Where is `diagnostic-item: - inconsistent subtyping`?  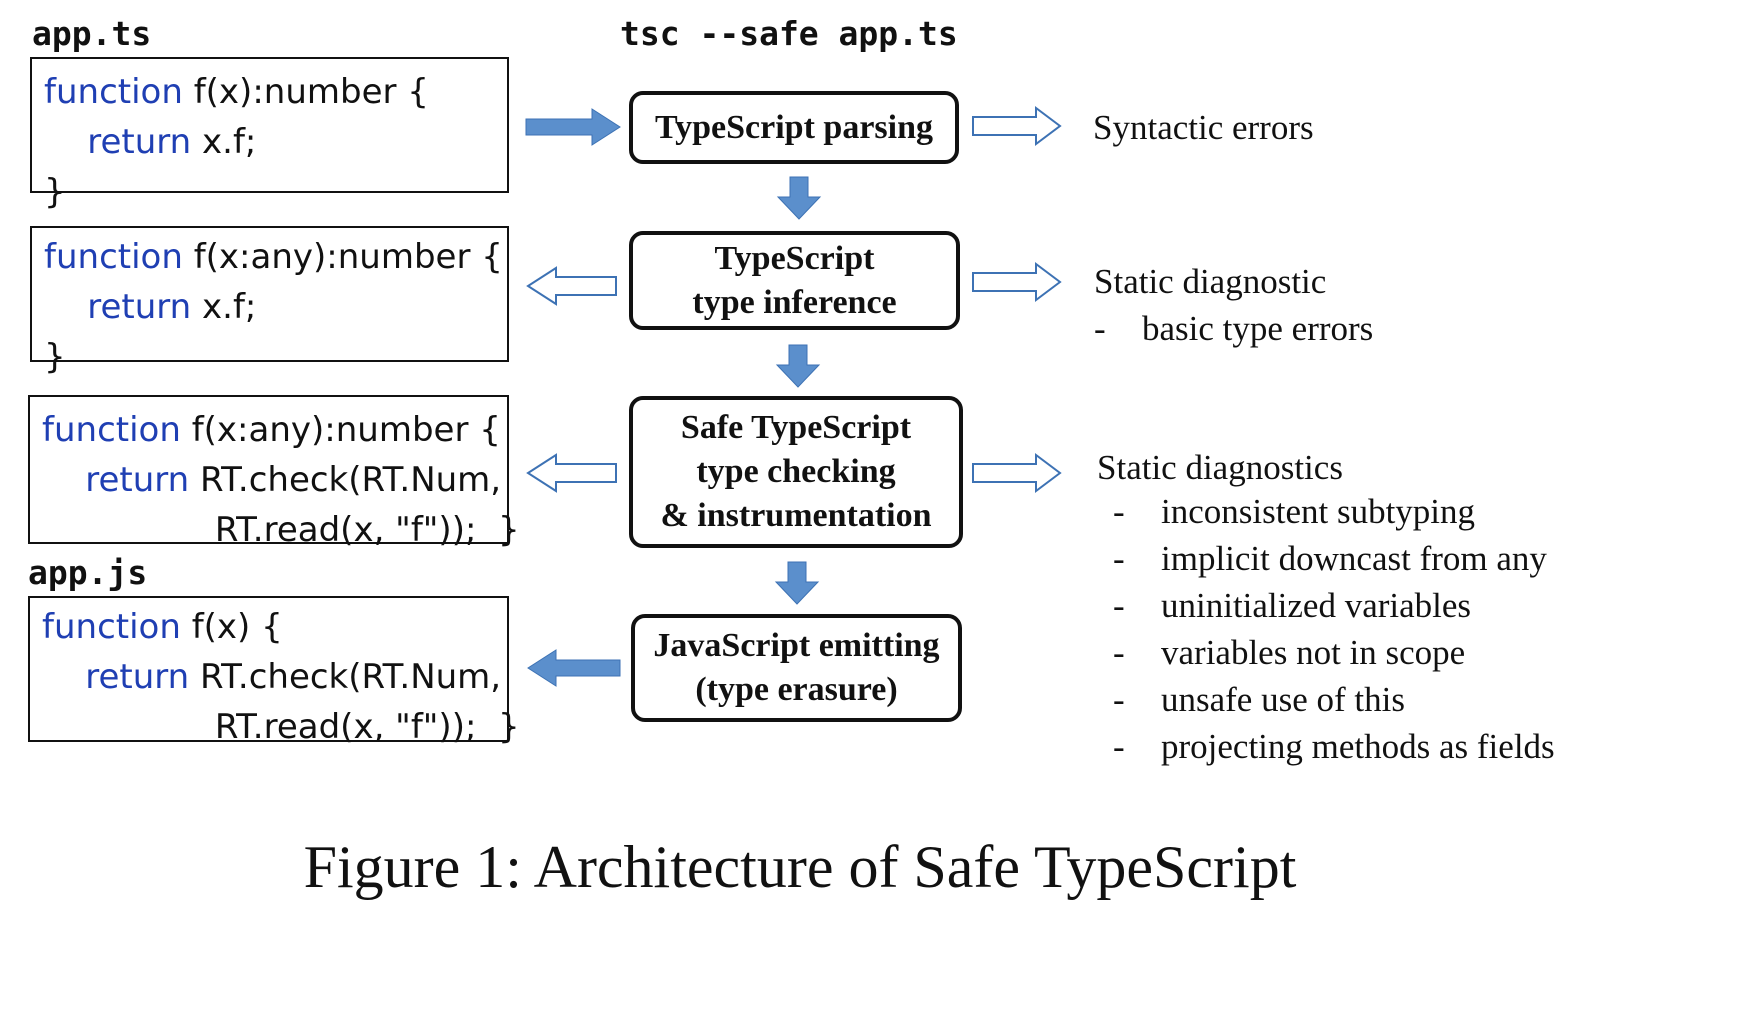
diagnostic-item: - inconsistent subtyping is located at coordinates (1334, 511).